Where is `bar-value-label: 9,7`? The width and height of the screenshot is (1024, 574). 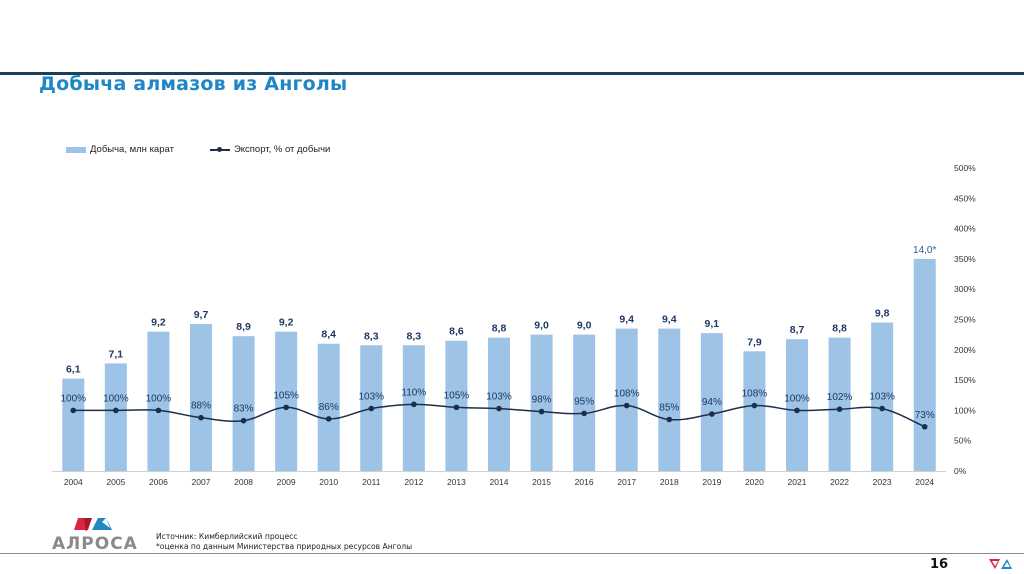 bar-value-label: 9,7 is located at coordinates (201, 315).